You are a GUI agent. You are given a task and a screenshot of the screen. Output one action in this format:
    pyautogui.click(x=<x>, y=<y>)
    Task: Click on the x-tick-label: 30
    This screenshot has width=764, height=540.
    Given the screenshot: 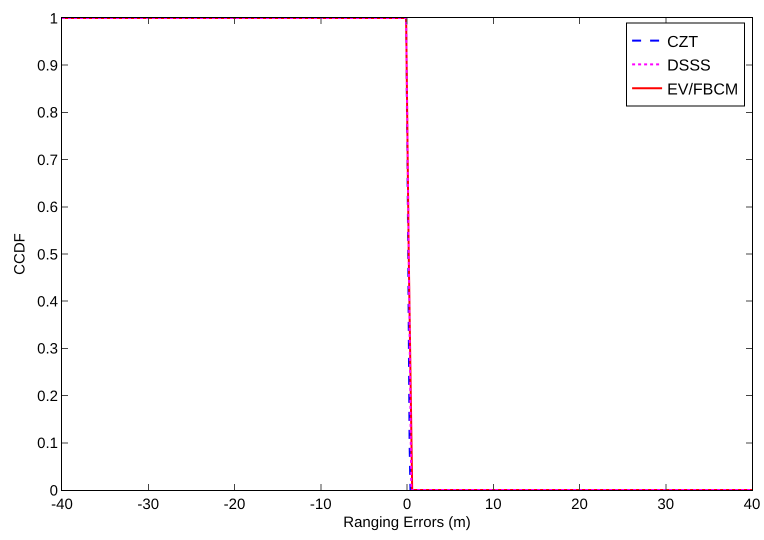 What is the action you would take?
    pyautogui.click(x=665, y=504)
    